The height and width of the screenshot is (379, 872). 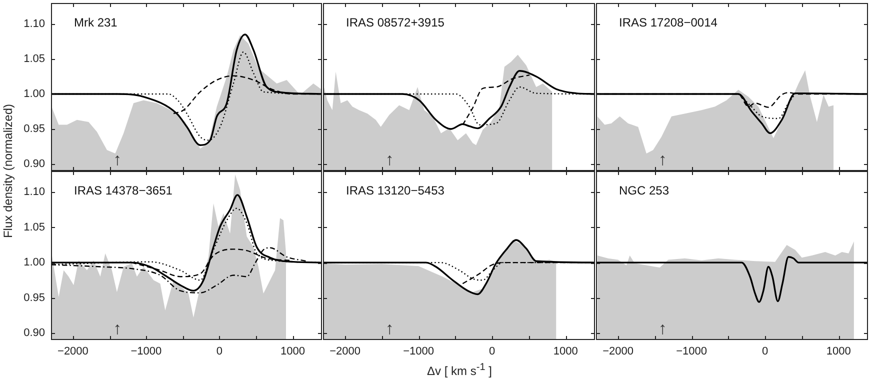 What do you see at coordinates (459, 370) in the screenshot?
I see `x-axis-title: Δv [ km s$^{-1}$ ]` at bounding box center [459, 370].